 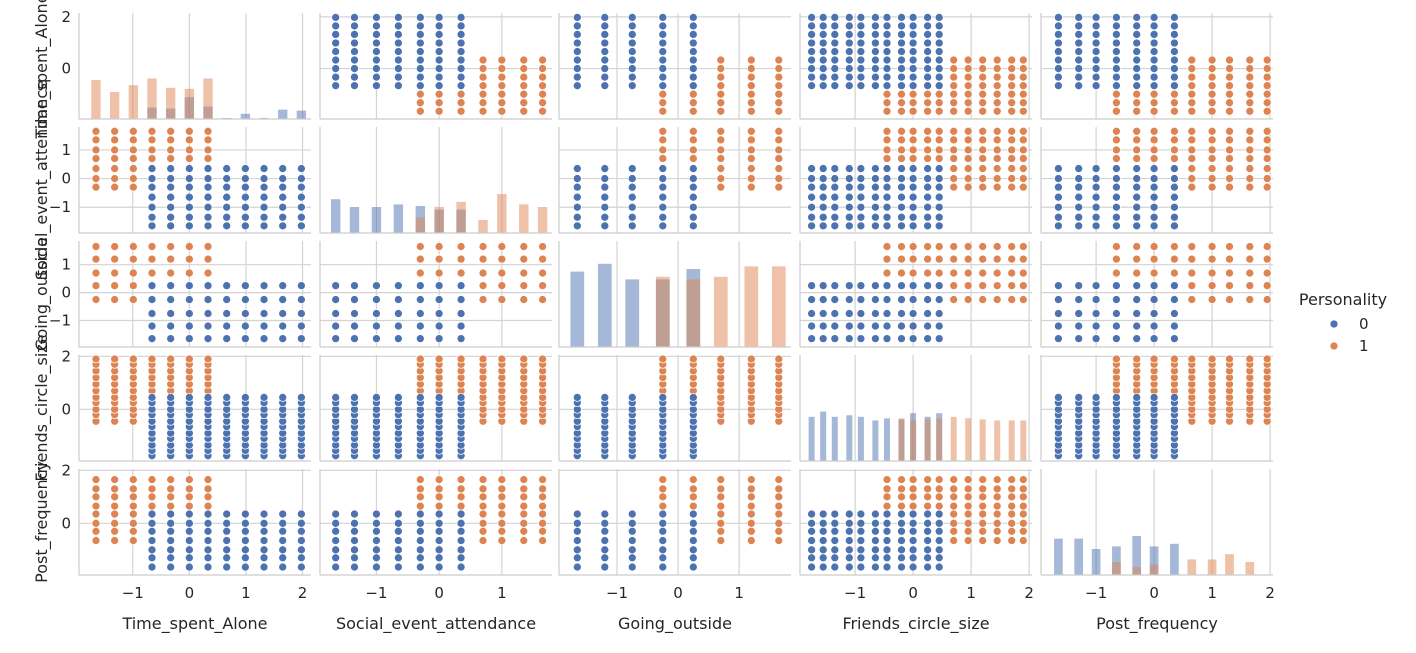 What do you see at coordinates (617, 593) in the screenshot?
I see `x-tick-label: −1` at bounding box center [617, 593].